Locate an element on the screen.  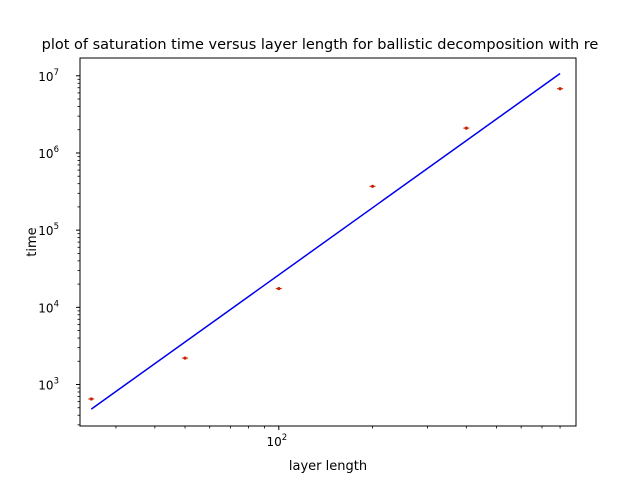
x-tick-label: 102 is located at coordinates (276, 441).